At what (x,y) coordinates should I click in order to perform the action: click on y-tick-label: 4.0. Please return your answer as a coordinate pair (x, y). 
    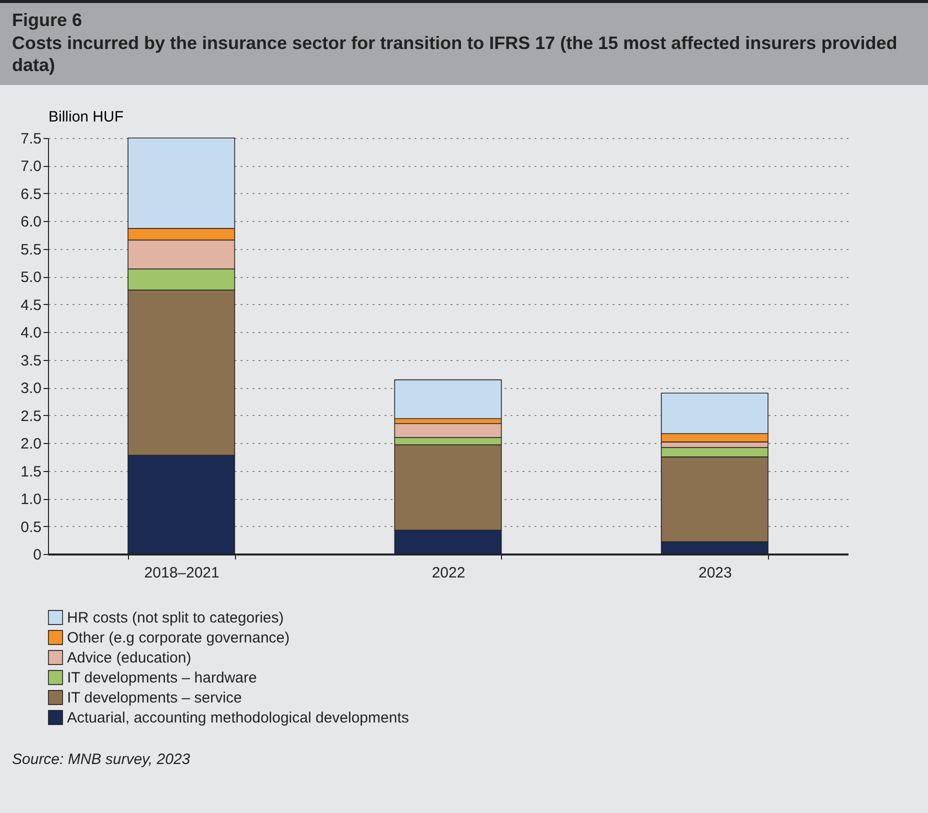
    Looking at the image, I should click on (31, 333).